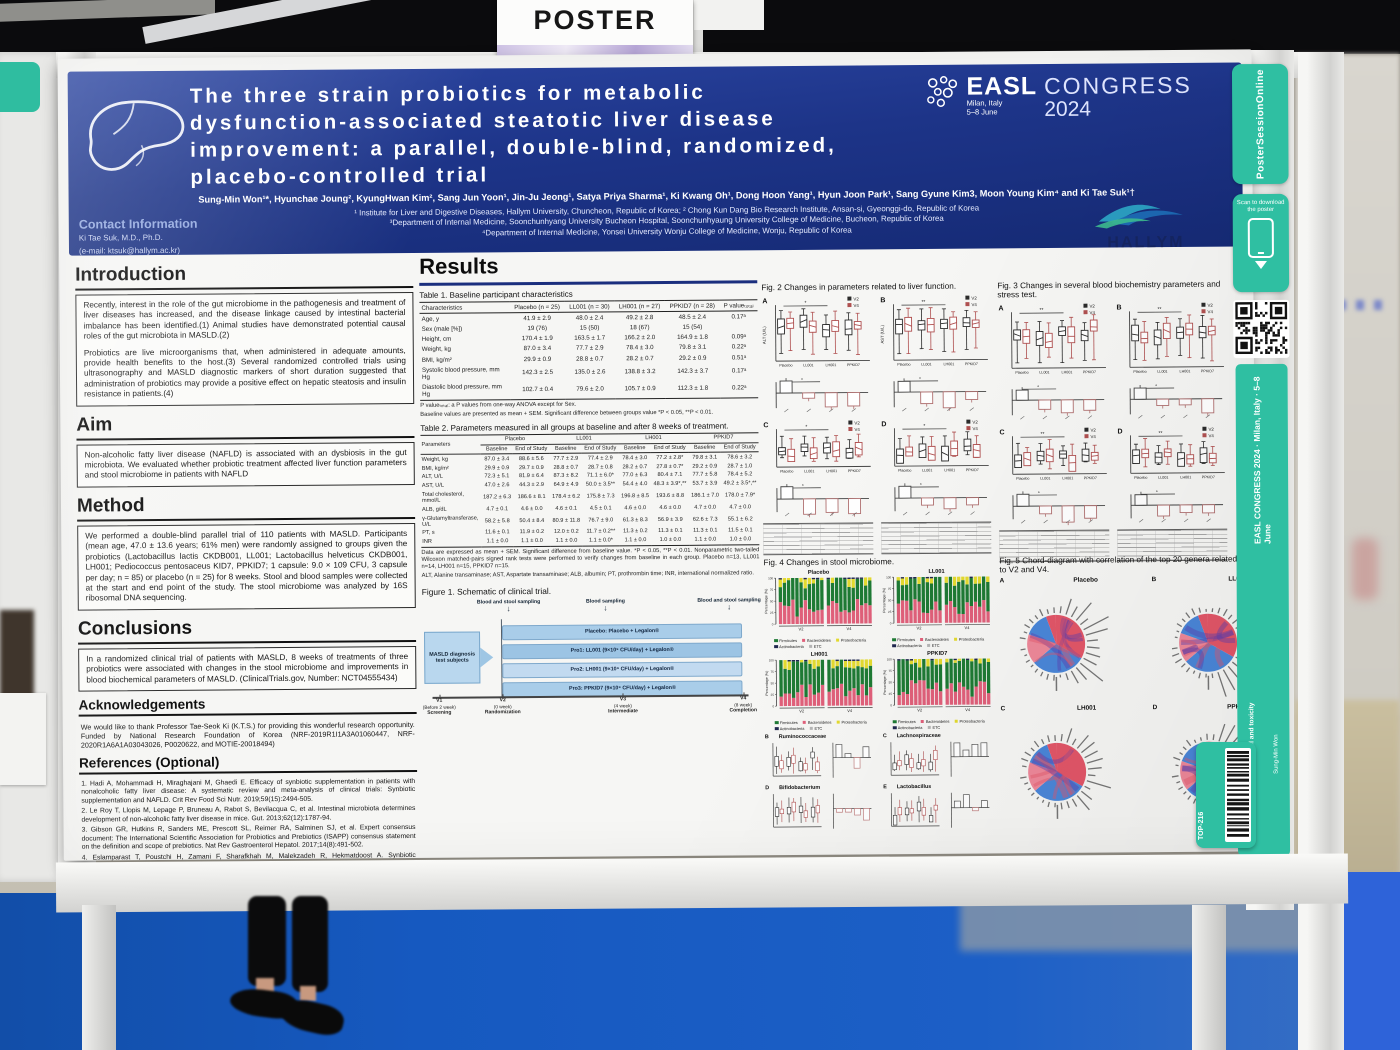  I want to click on sampling-label: Blood and stool sampling ↓, so click(729, 605).